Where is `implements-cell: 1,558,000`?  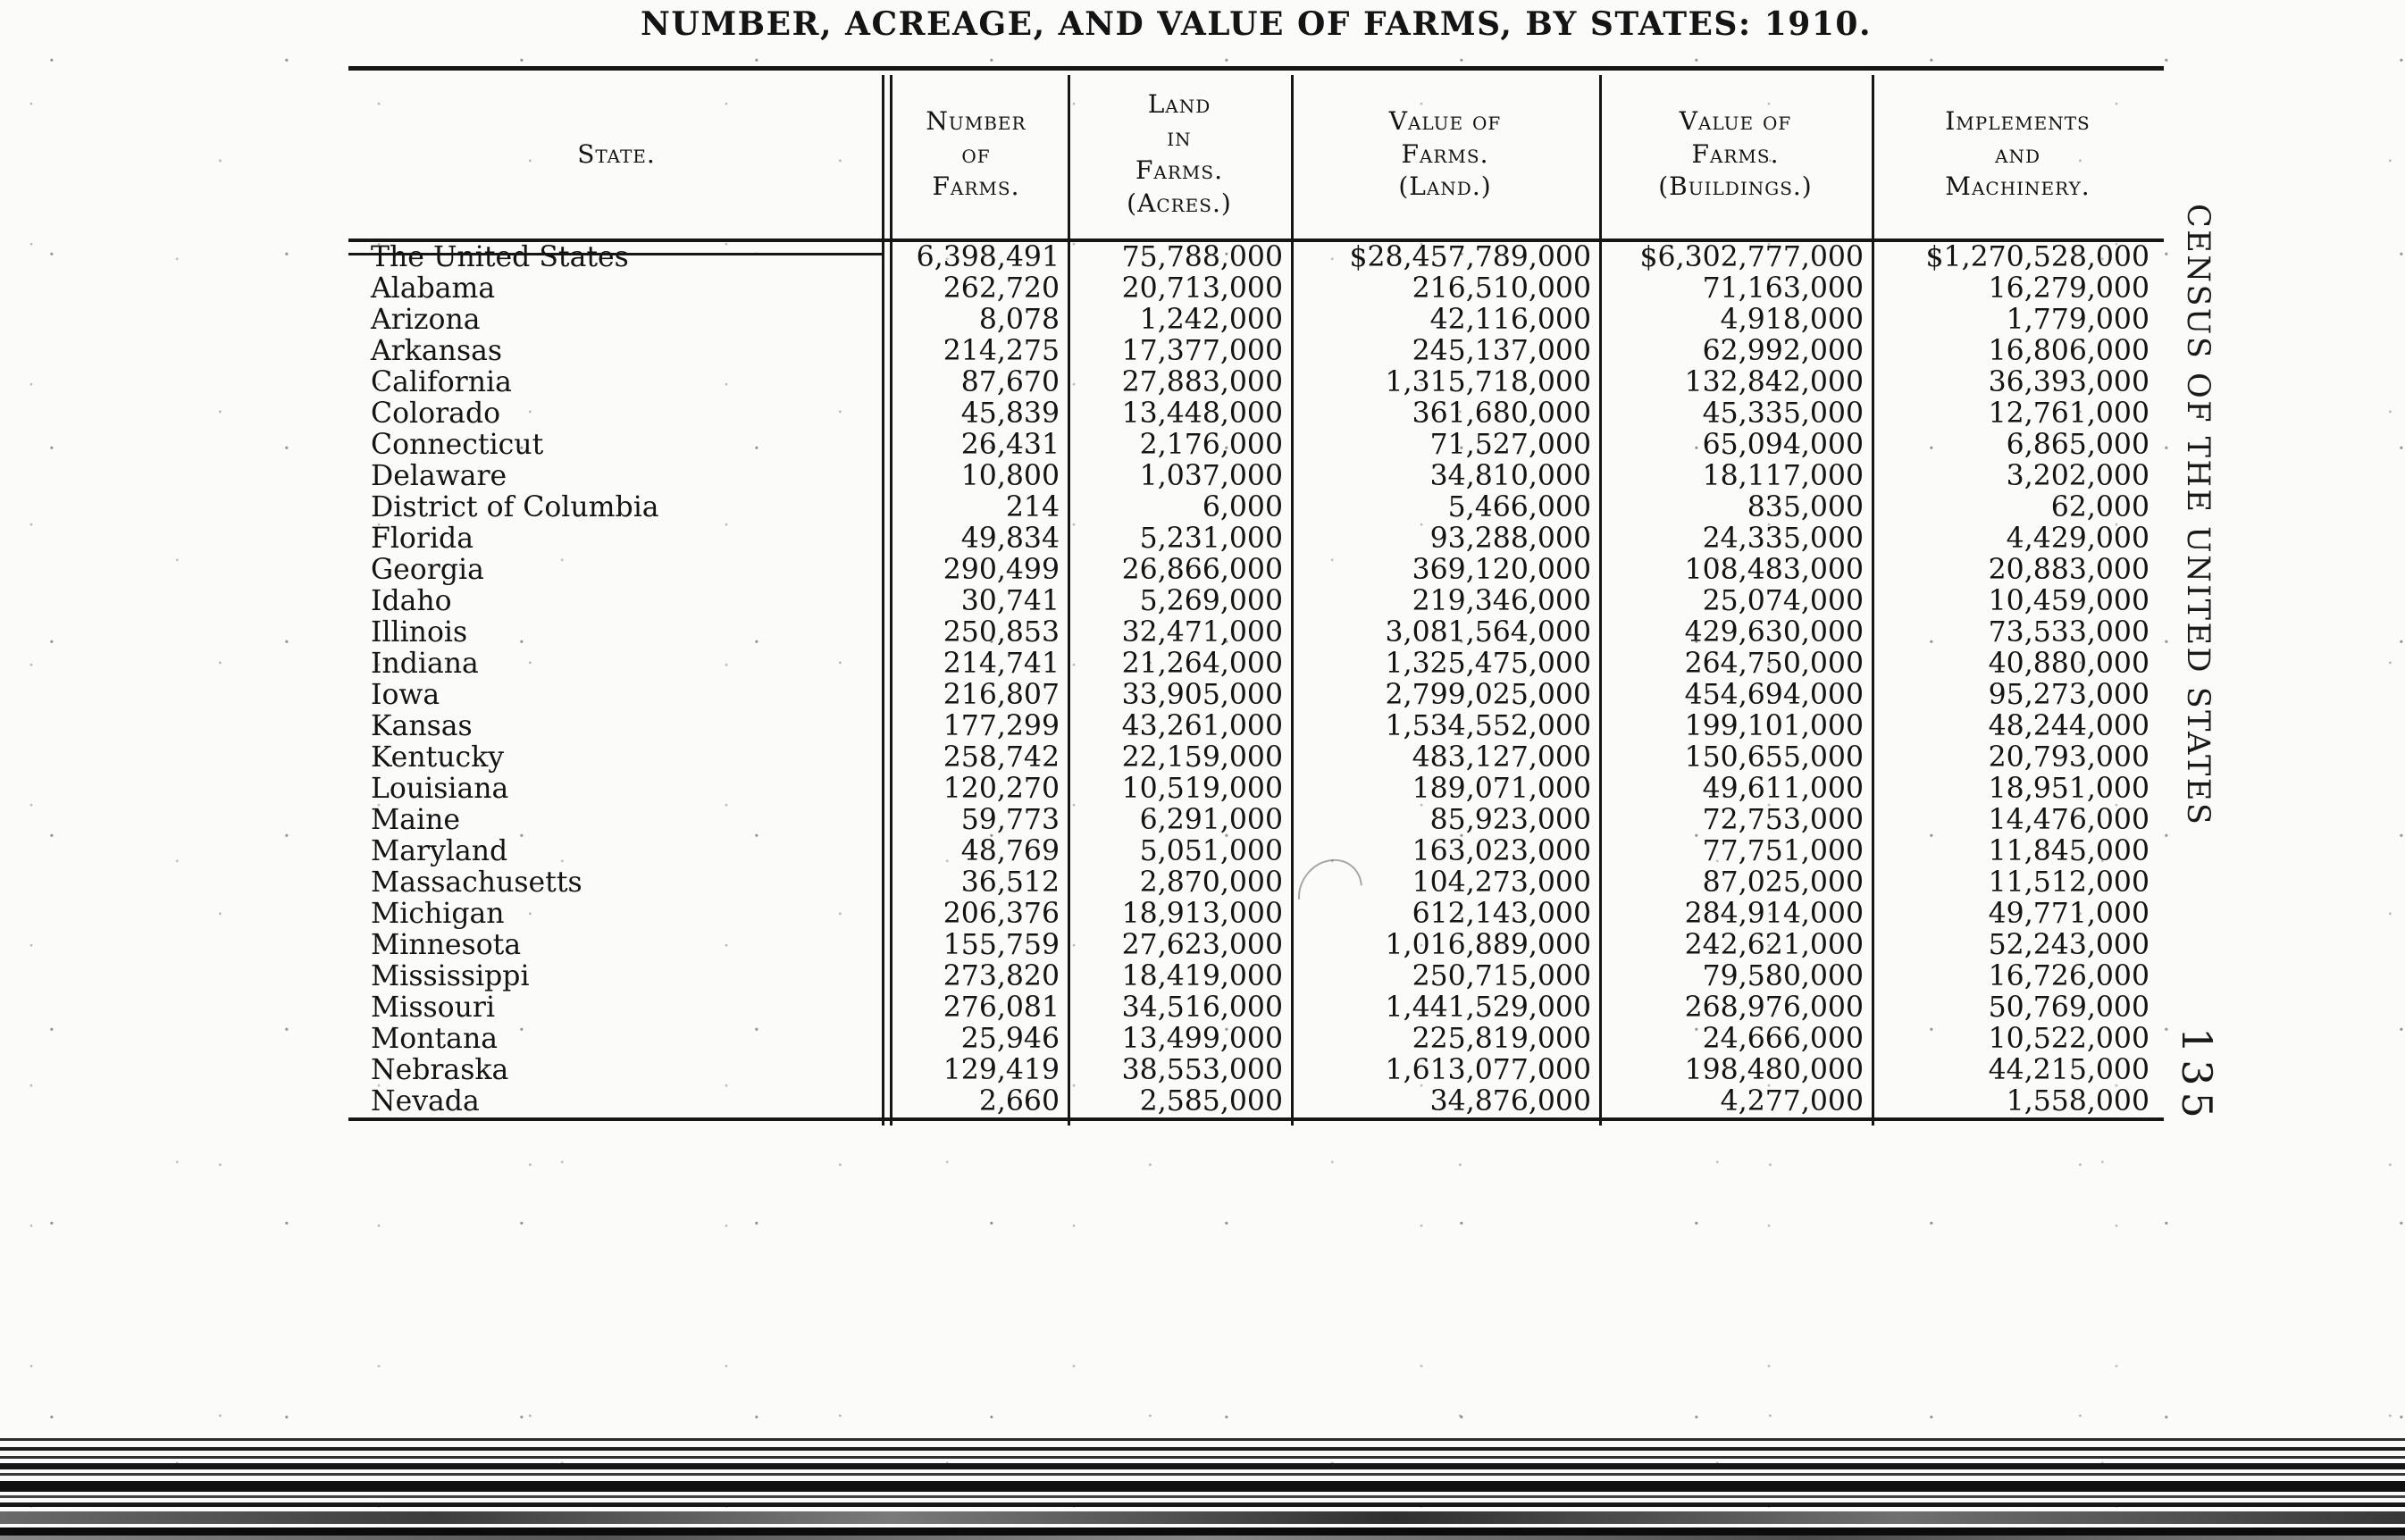 implements-cell: 1,558,000 is located at coordinates (2078, 1101).